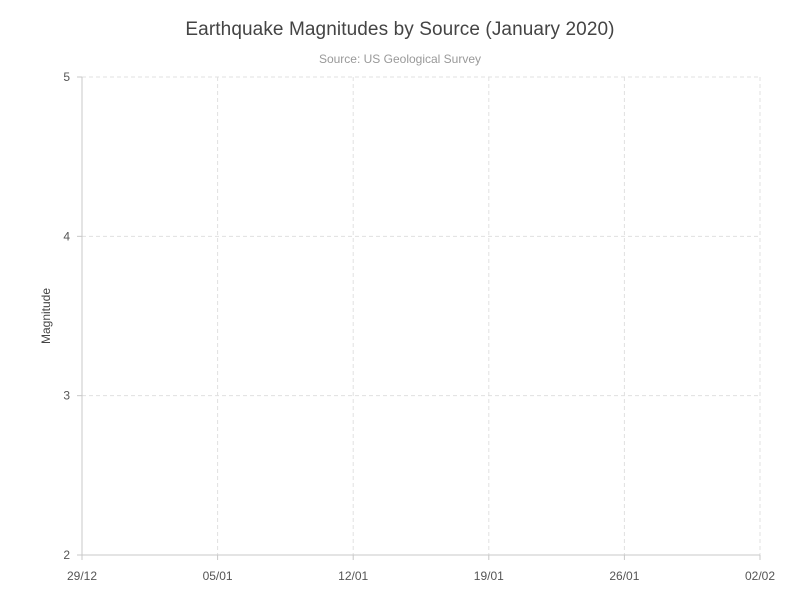 Image resolution: width=800 pixels, height=600 pixels. Describe the element at coordinates (489, 576) in the screenshot. I see `x-tick-label: 19/01` at that location.